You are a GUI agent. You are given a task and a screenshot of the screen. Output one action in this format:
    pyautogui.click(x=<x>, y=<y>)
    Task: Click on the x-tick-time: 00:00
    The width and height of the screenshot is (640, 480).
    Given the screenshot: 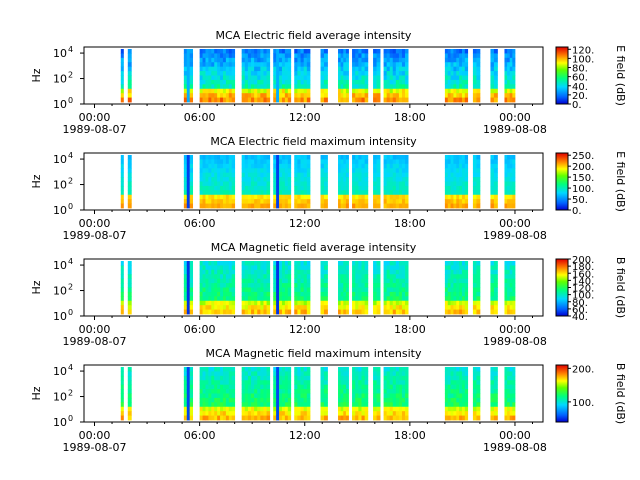 What is the action you would take?
    pyautogui.click(x=95, y=223)
    